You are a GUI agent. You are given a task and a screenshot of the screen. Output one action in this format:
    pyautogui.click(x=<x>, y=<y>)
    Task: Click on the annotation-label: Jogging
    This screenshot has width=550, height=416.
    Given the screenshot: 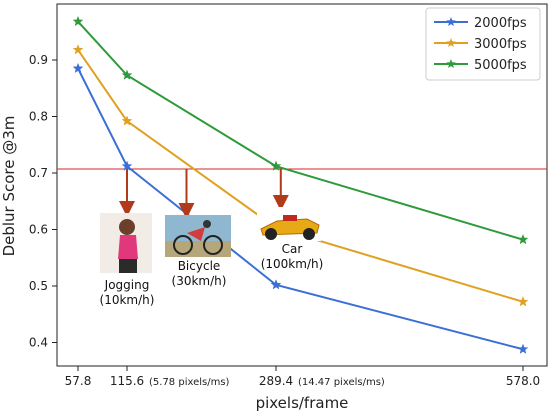 What is the action you would take?
    pyautogui.click(x=127, y=285)
    